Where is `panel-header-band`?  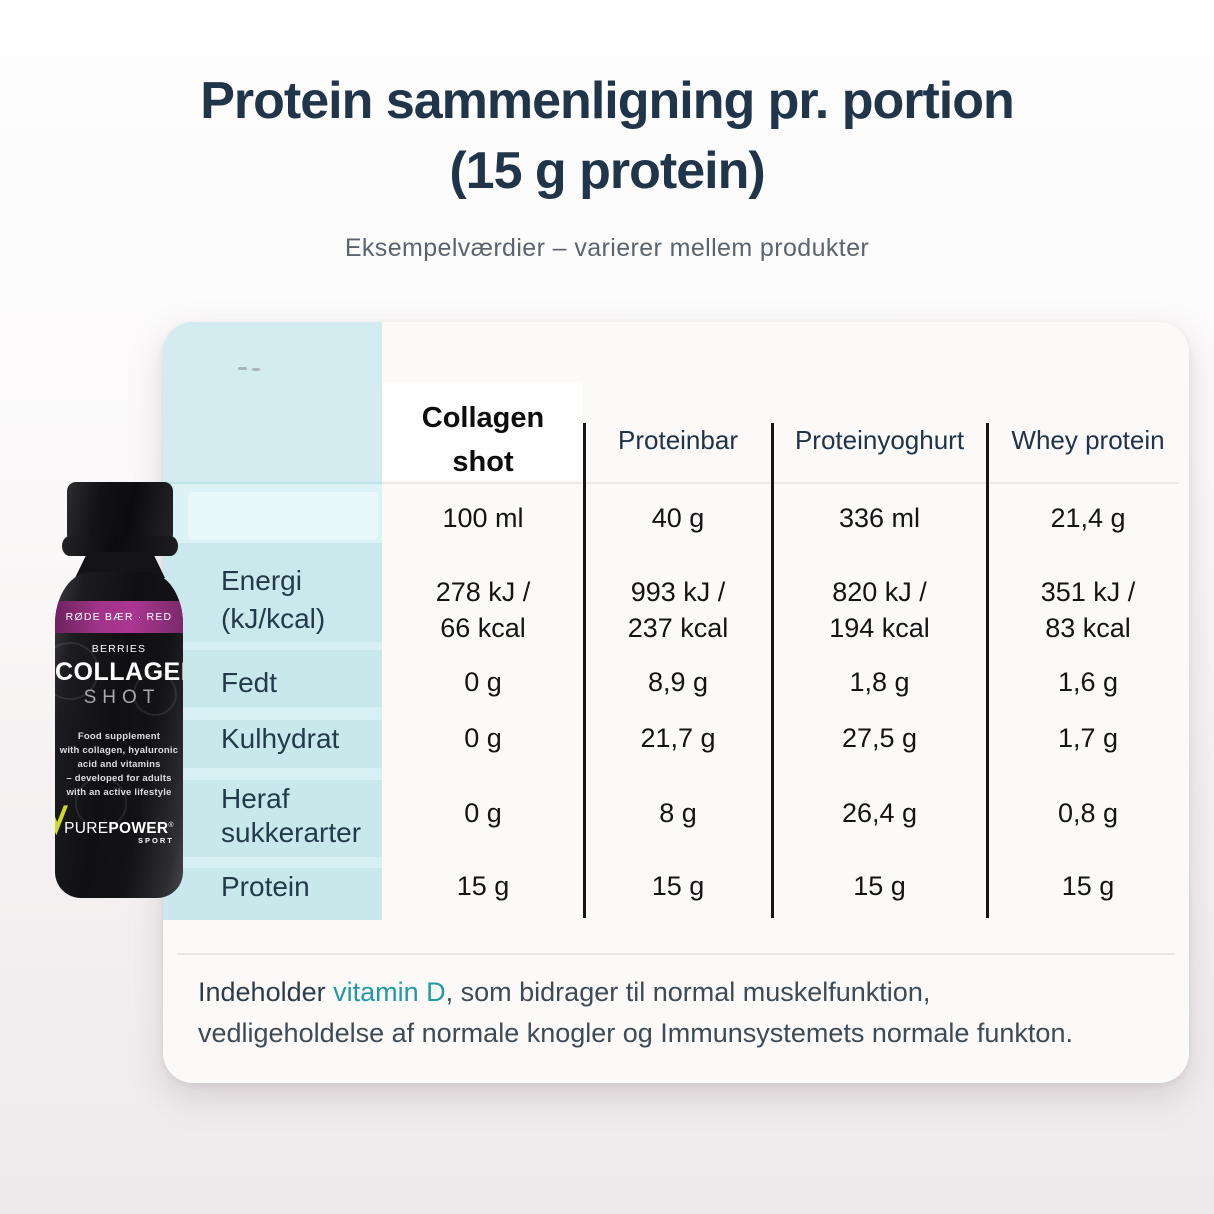 panel-header-band is located at coordinates (272, 402).